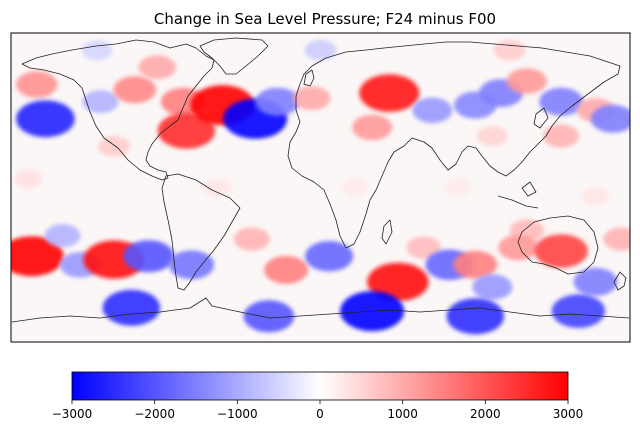 The width and height of the screenshot is (640, 431). I want to click on coastline-north-america, so click(118, 110).